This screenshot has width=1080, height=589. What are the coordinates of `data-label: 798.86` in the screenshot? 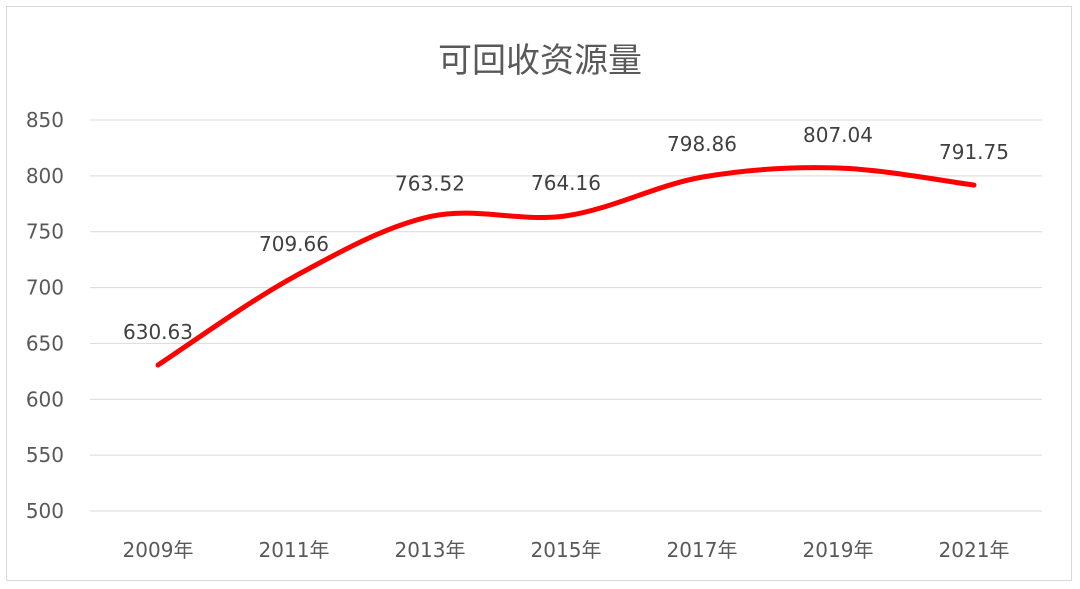 It's located at (702, 144).